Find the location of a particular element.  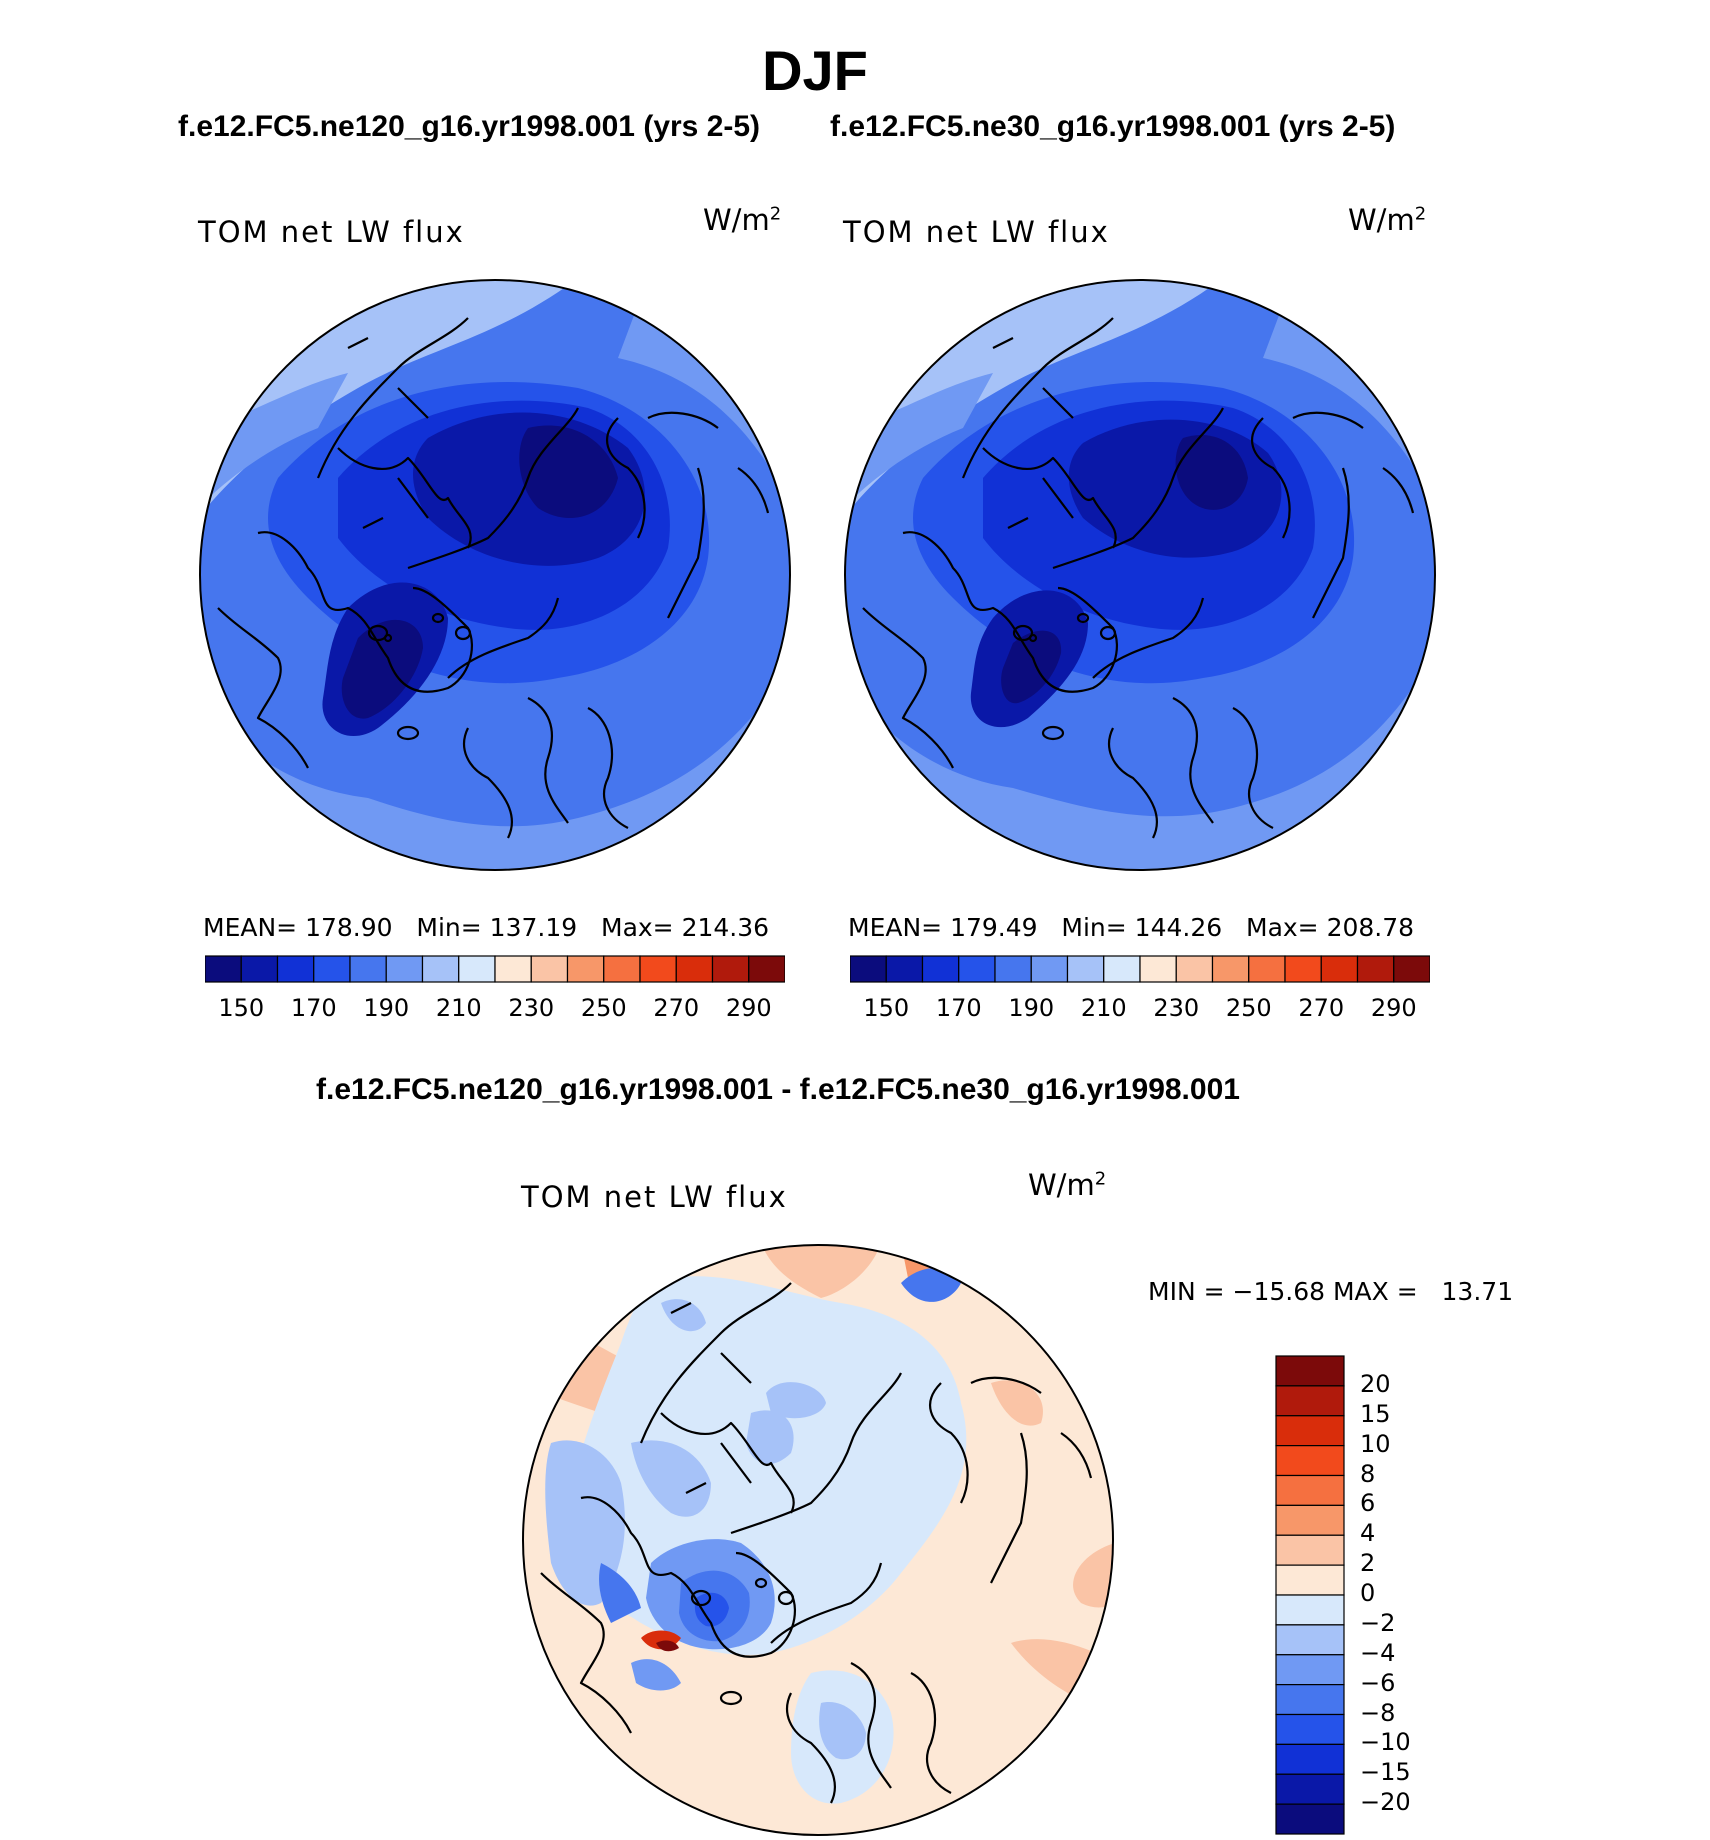

panel2-colorbar-labels: 150 170 190 210 230 250 270 290 is located at coordinates (1140, 1007).